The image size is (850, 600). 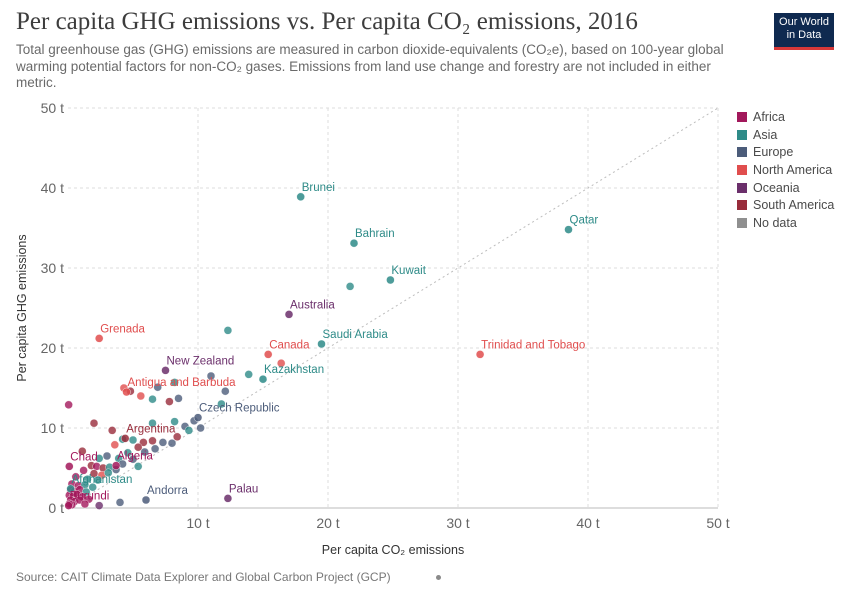 I want to click on legend-item: Europe, so click(x=785, y=152).